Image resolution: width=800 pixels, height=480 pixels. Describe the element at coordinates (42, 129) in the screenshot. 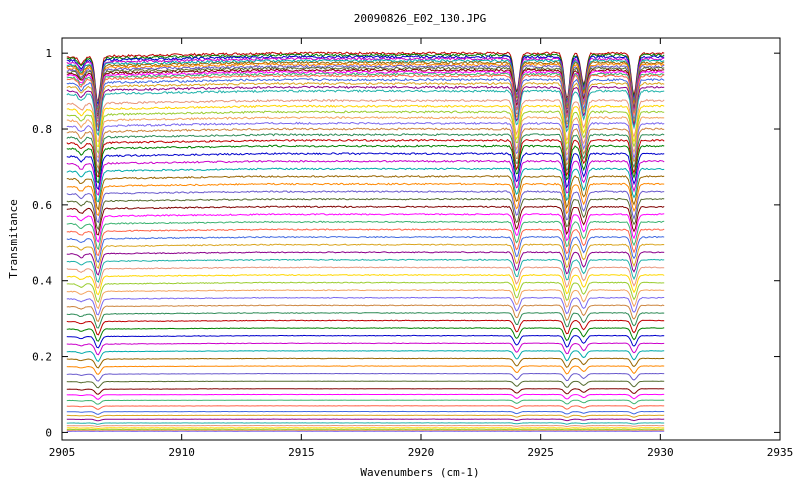

I see `y-tick-label: 0.8` at that location.